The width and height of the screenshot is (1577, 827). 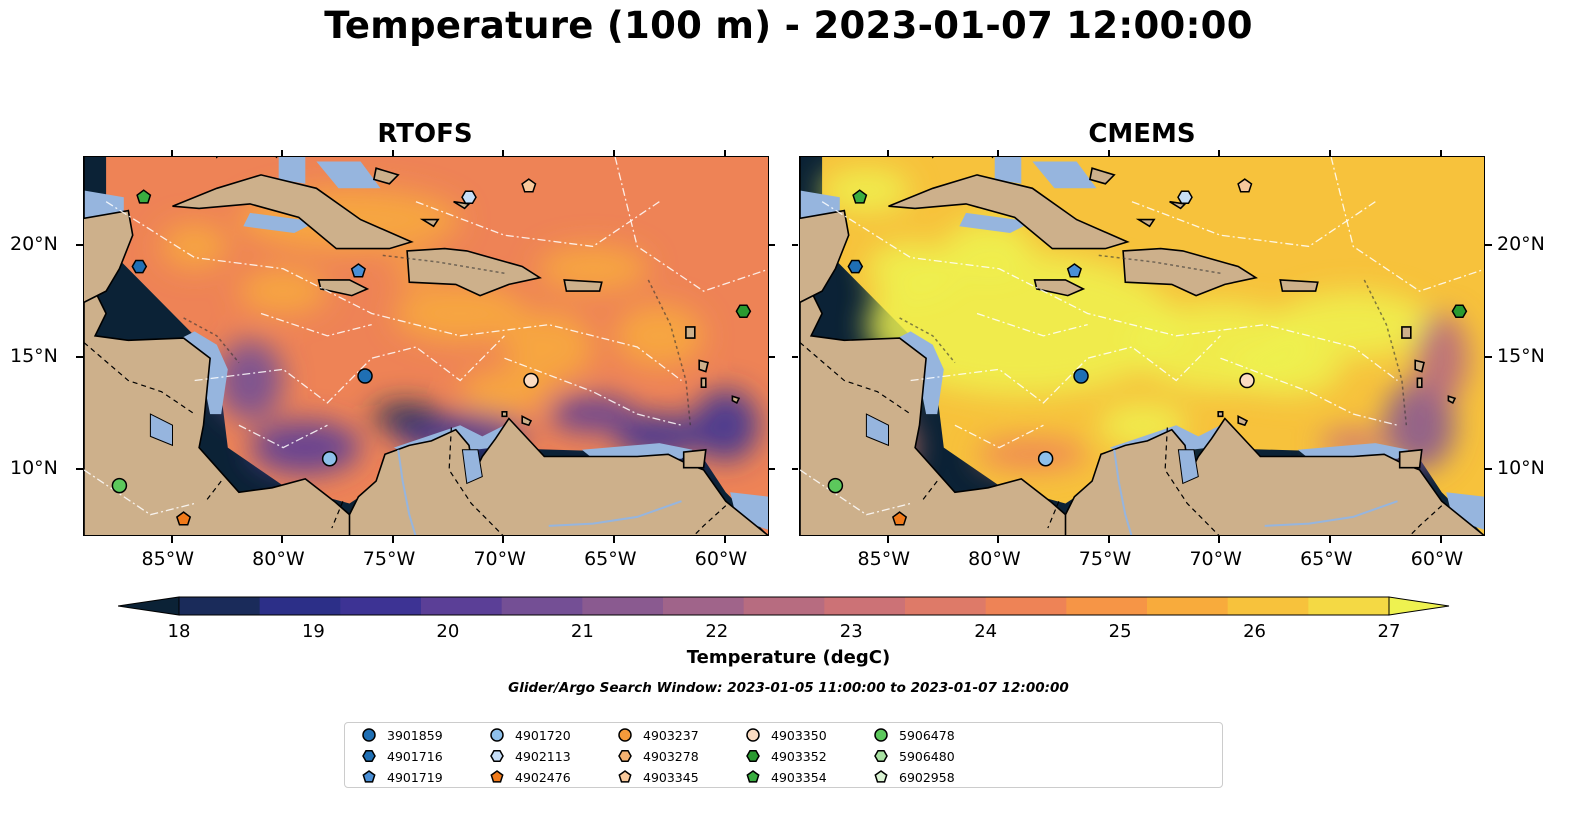 What do you see at coordinates (543, 756) in the screenshot?
I see `legend-label: 4902113` at bounding box center [543, 756].